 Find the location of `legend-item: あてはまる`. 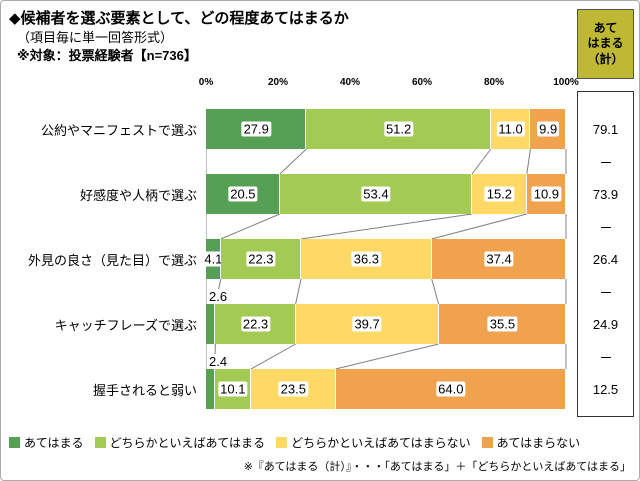

legend-item: あてはまる is located at coordinates (46, 442).